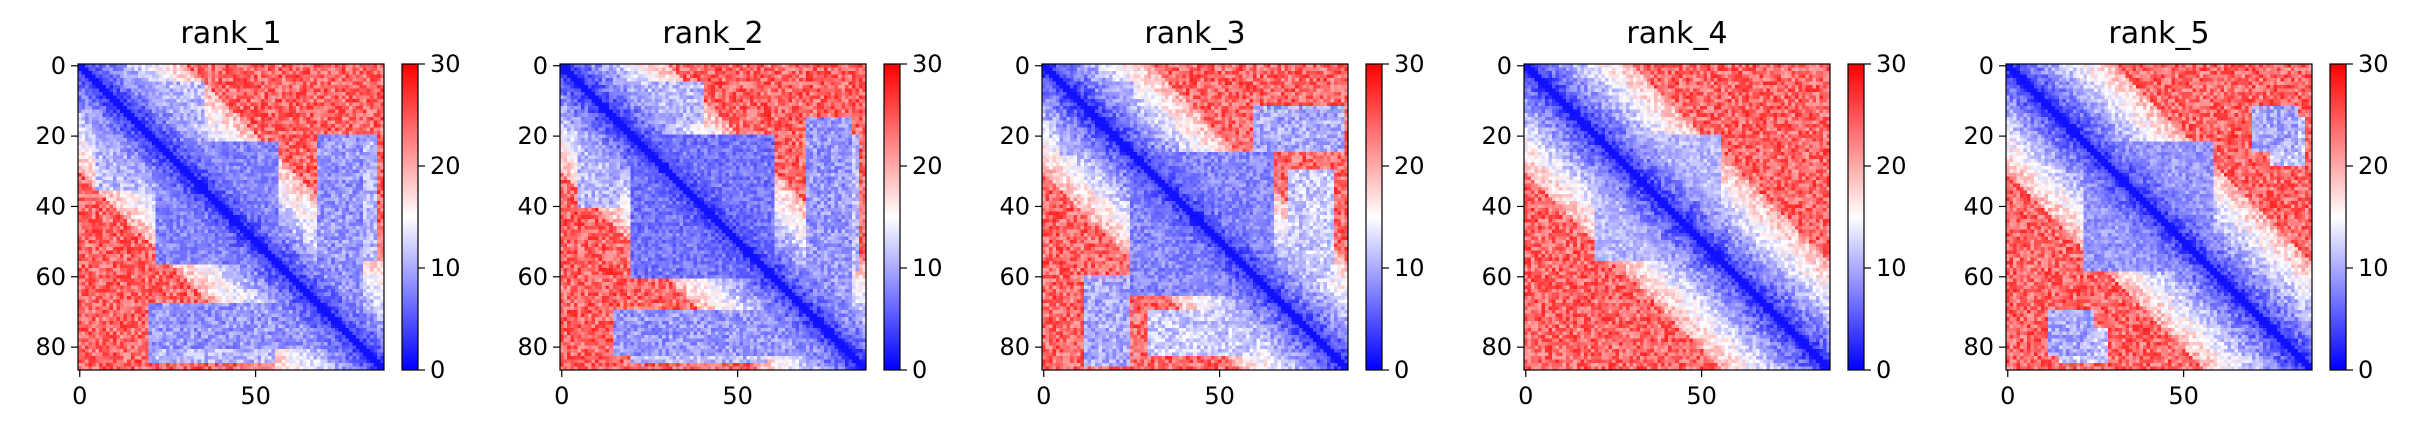  What do you see at coordinates (2159, 33) in the screenshot?
I see `panel-title: rank_5` at bounding box center [2159, 33].